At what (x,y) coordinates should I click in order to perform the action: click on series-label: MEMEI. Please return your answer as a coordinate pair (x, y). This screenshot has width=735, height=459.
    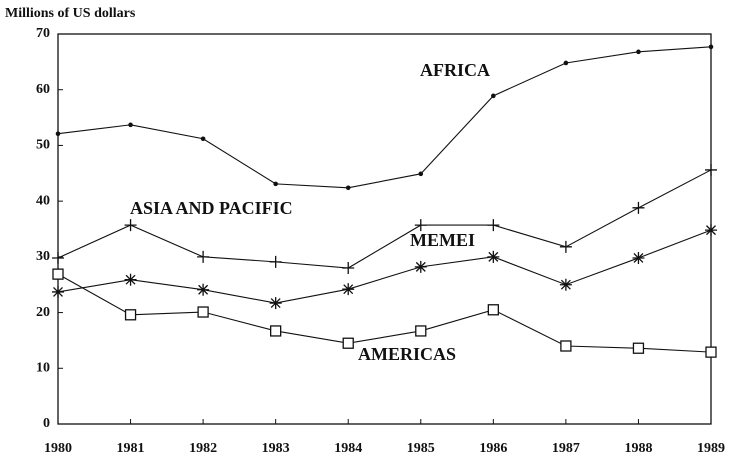
    Looking at the image, I should click on (442, 240).